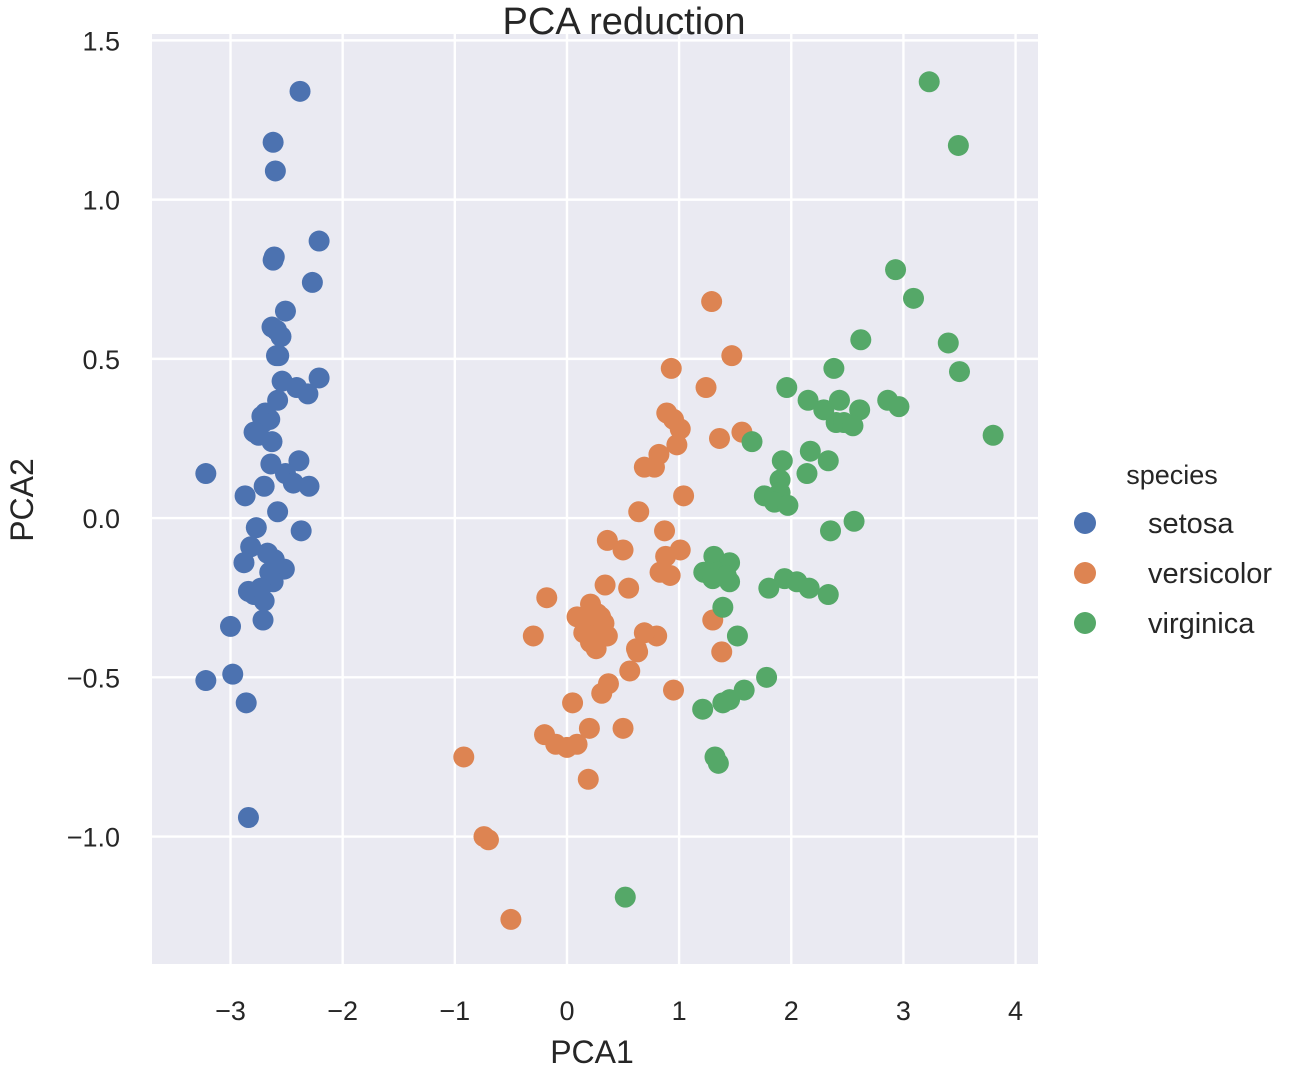  Describe the element at coordinates (101, 41) in the screenshot. I see `y-tick-label: 1.5` at that location.